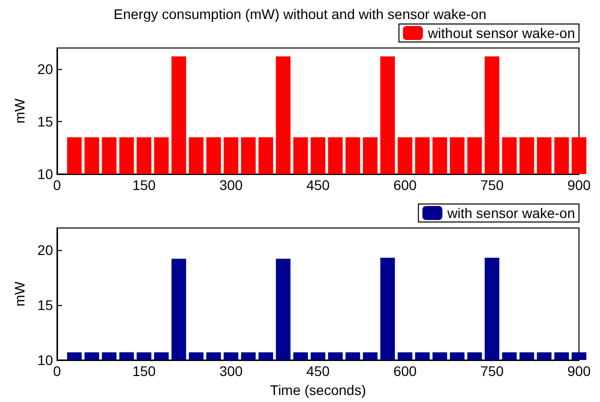  What do you see at coordinates (501, 33) in the screenshot?
I see `legend-label: without sensor wake-on` at bounding box center [501, 33].